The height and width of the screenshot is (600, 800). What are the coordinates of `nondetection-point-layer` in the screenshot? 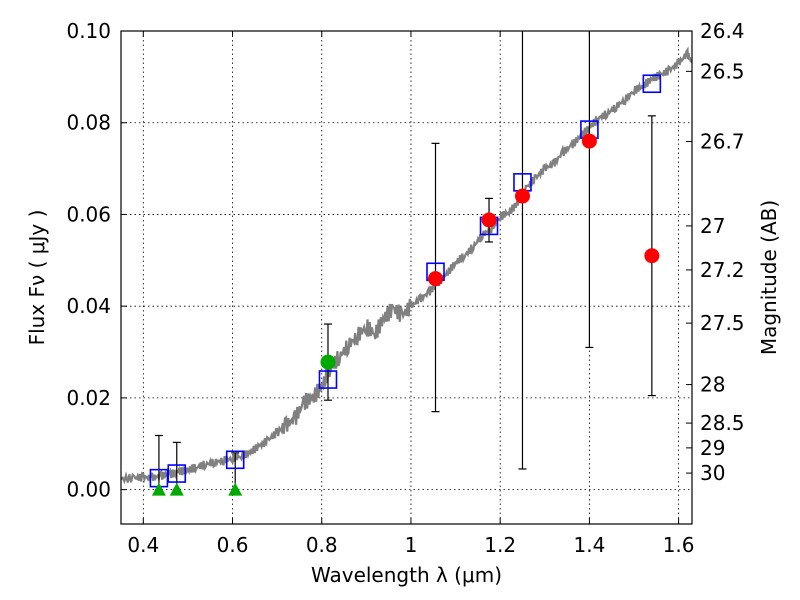 It's located at (197, 489).